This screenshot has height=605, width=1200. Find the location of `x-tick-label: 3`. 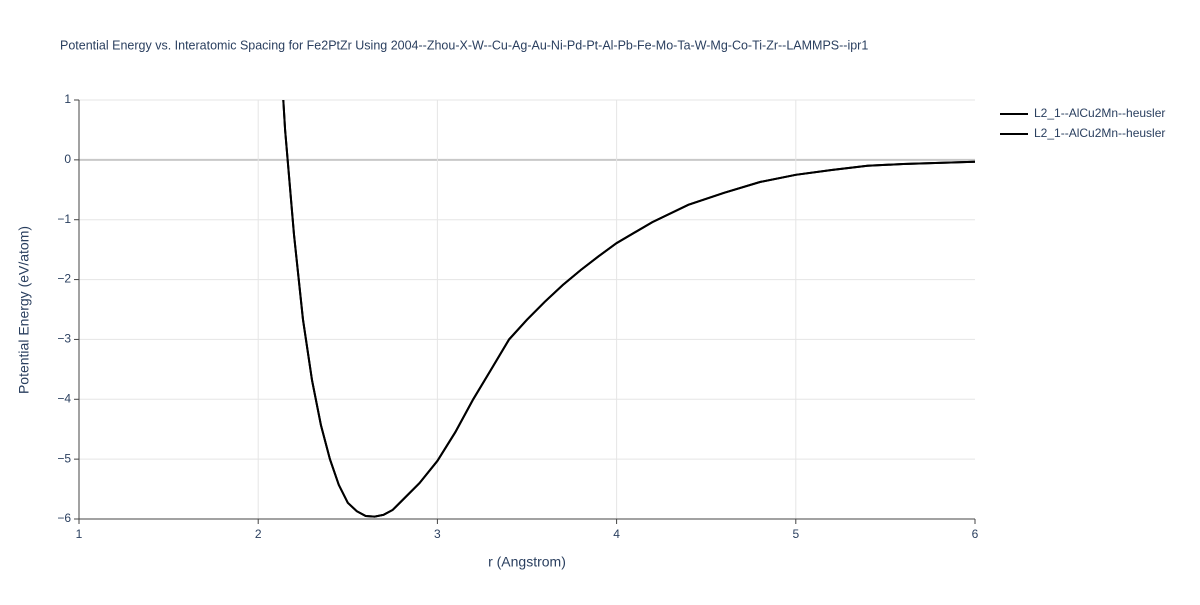

x-tick-label: 3 is located at coordinates (437, 534).